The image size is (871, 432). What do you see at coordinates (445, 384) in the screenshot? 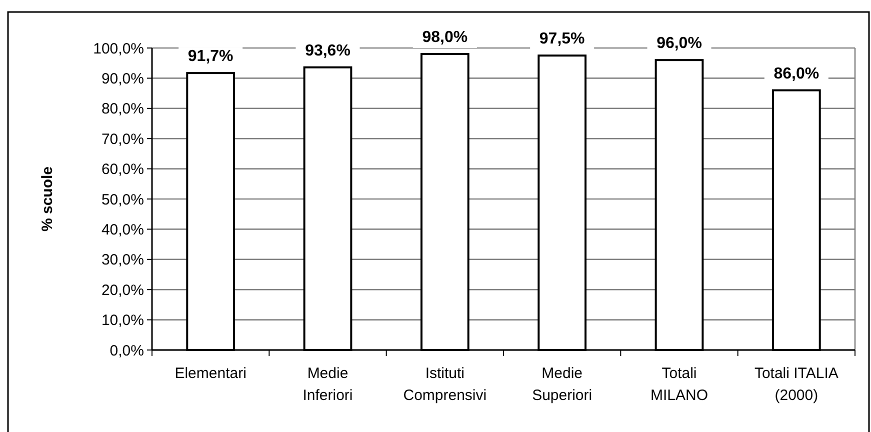
I see `x-tick-label: Istituti Comprensivi` at bounding box center [445, 384].